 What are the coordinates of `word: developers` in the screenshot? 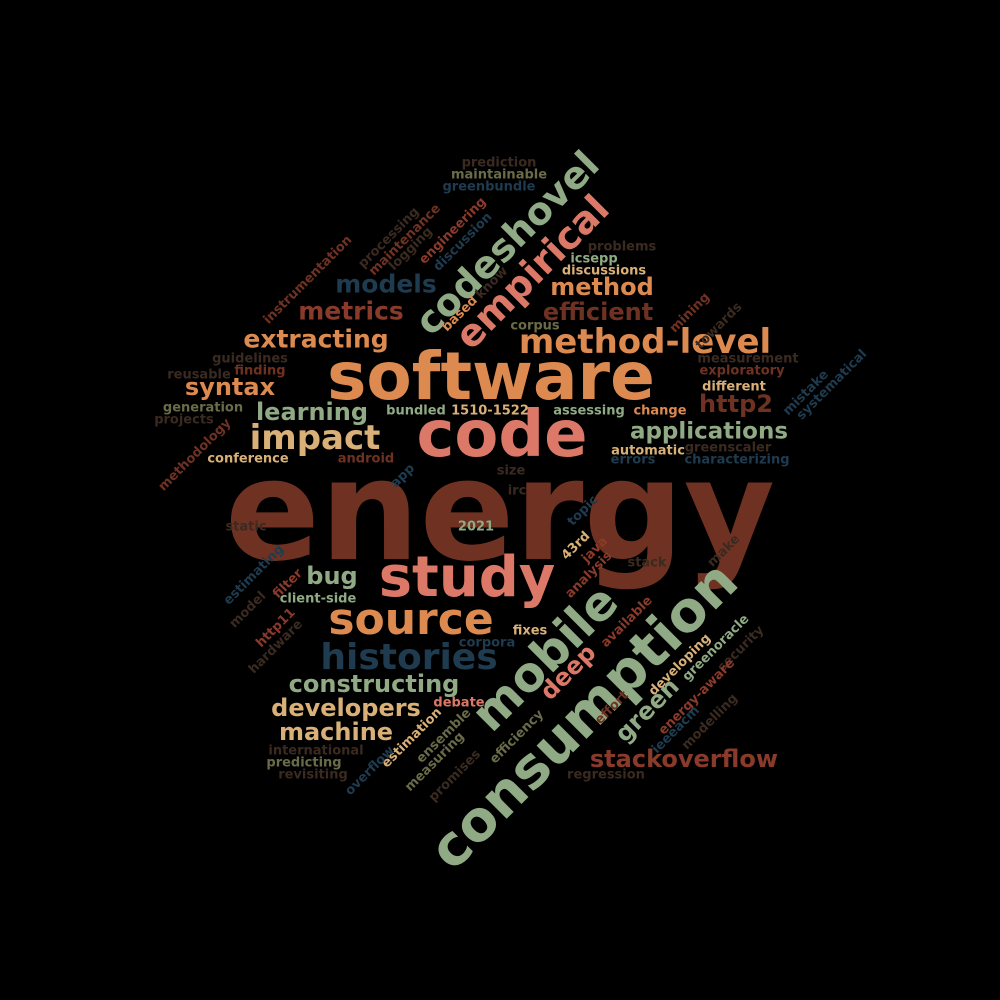 It's located at (346, 708).